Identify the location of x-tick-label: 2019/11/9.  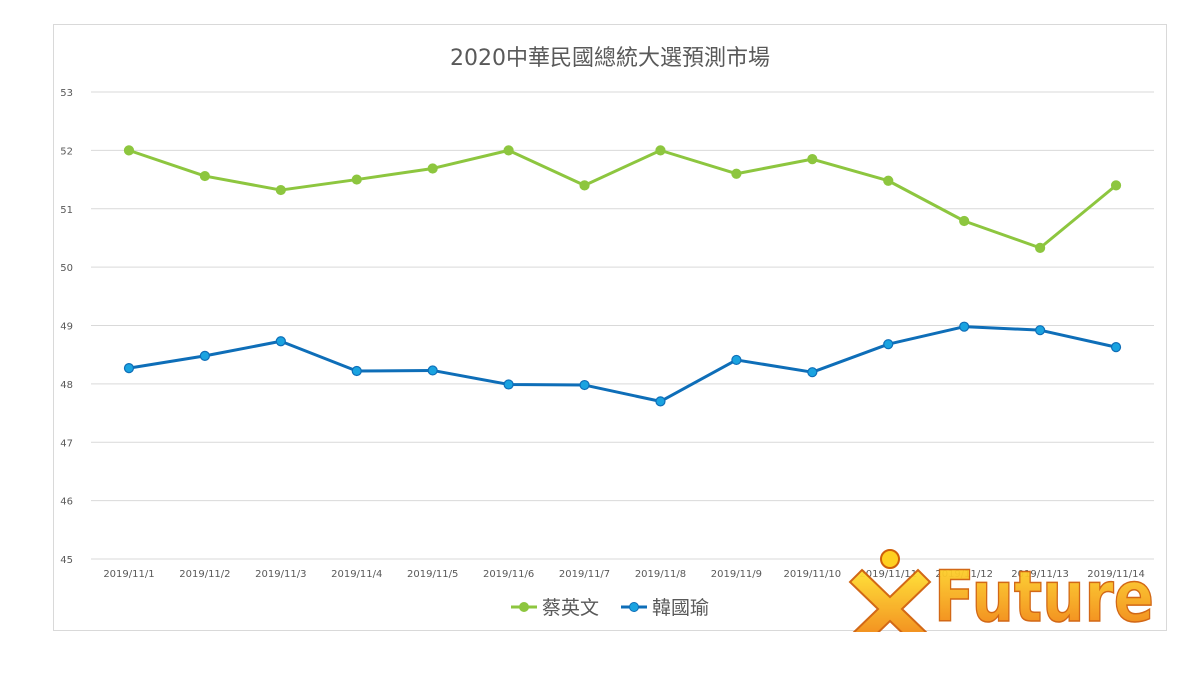
(736, 574).